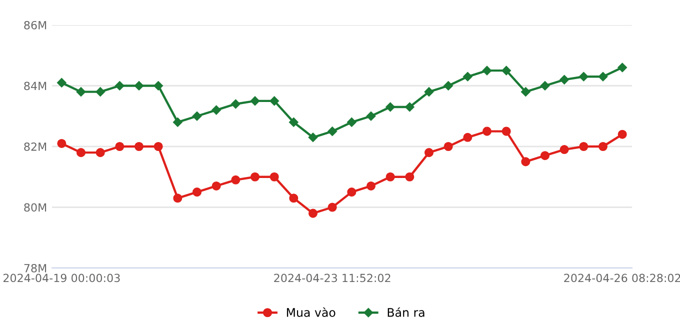 This screenshot has height=329, width=680. Describe the element at coordinates (35, 268) in the screenshot. I see `y-tick-label: 78M` at that location.